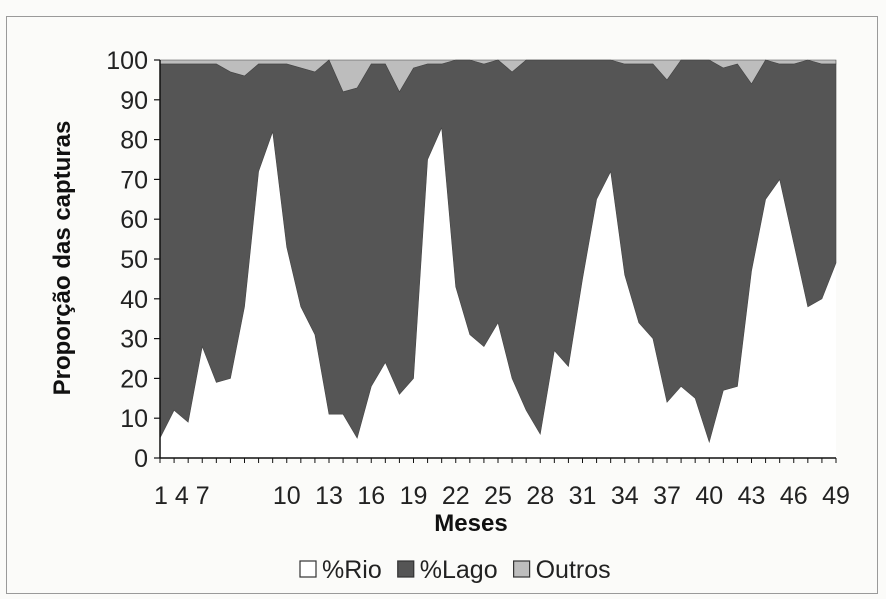  What do you see at coordinates (456, 496) in the screenshot?
I see `x-tick-label: 22` at bounding box center [456, 496].